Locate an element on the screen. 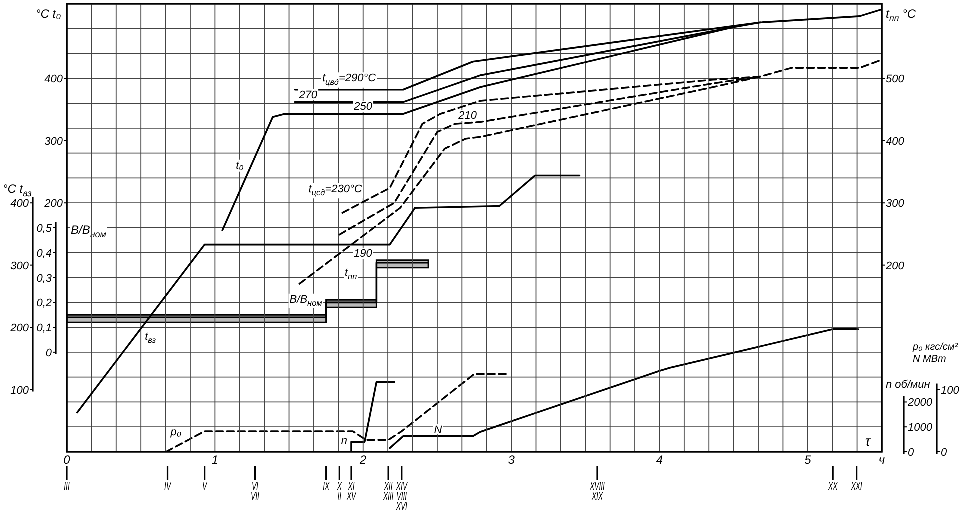  y3-tick-label: 400 is located at coordinates (20, 204).